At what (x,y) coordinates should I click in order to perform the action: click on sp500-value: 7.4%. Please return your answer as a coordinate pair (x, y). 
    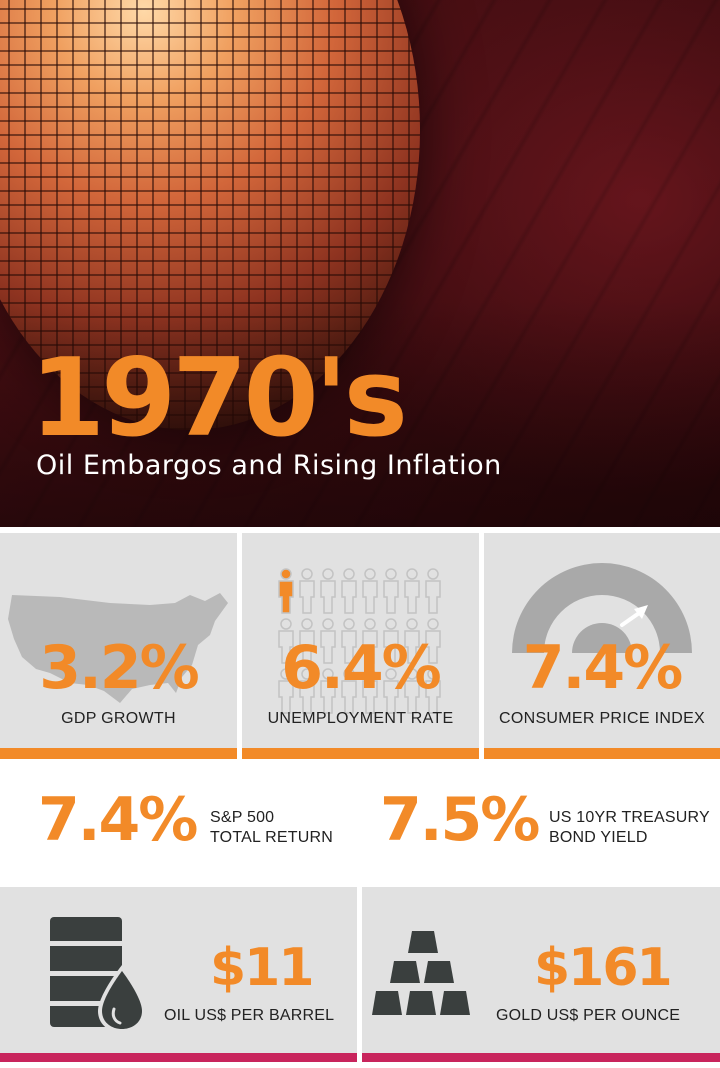
    Looking at the image, I should click on (118, 820).